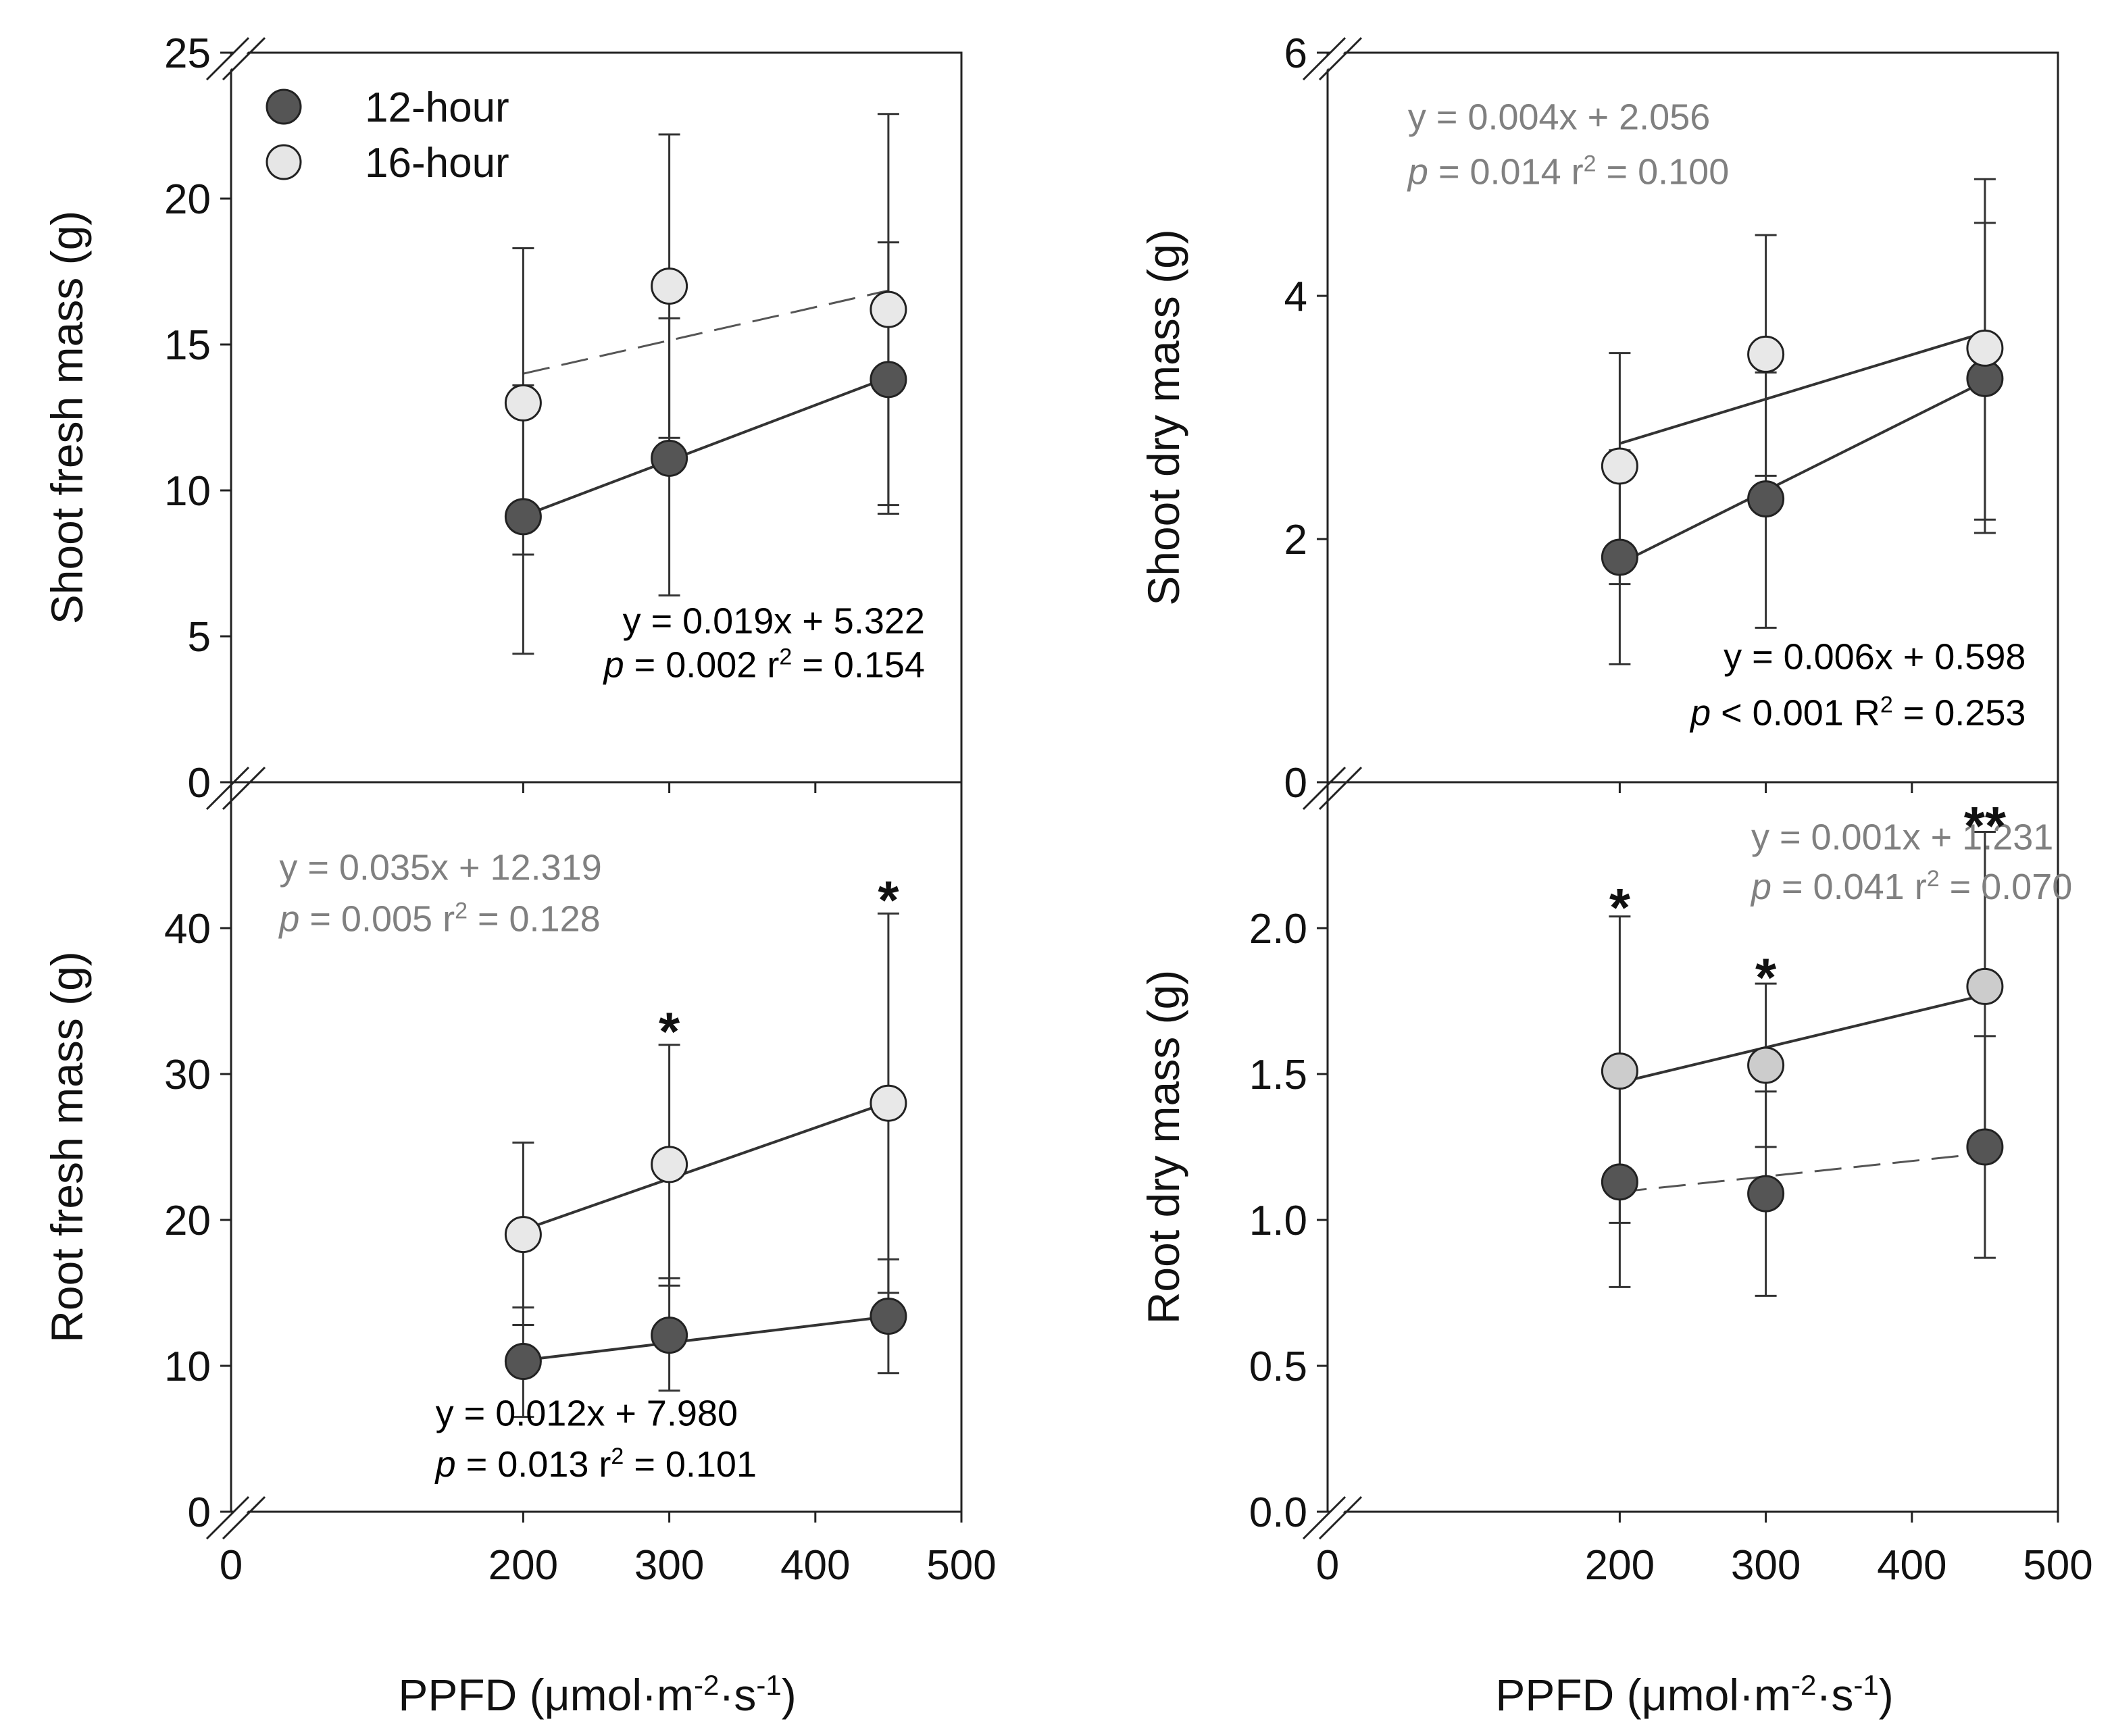 The width and height of the screenshot is (2112, 1736). What do you see at coordinates (595, 1464) in the screenshot?
I see `regression-stats: p = 0.013 r2 = 0.101` at bounding box center [595, 1464].